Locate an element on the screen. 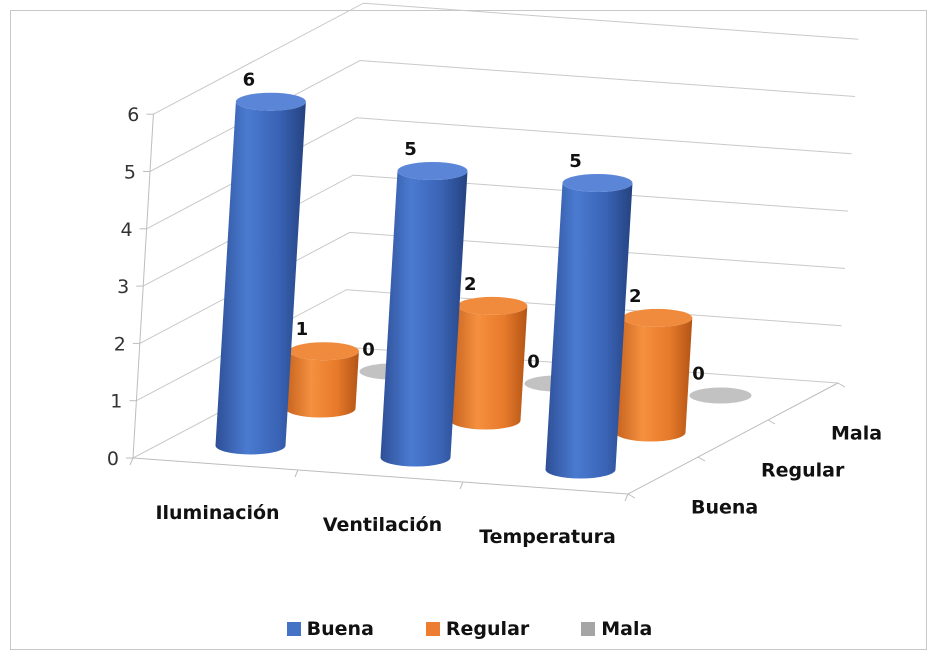  bar-regular-1-top is located at coordinates (492, 305).